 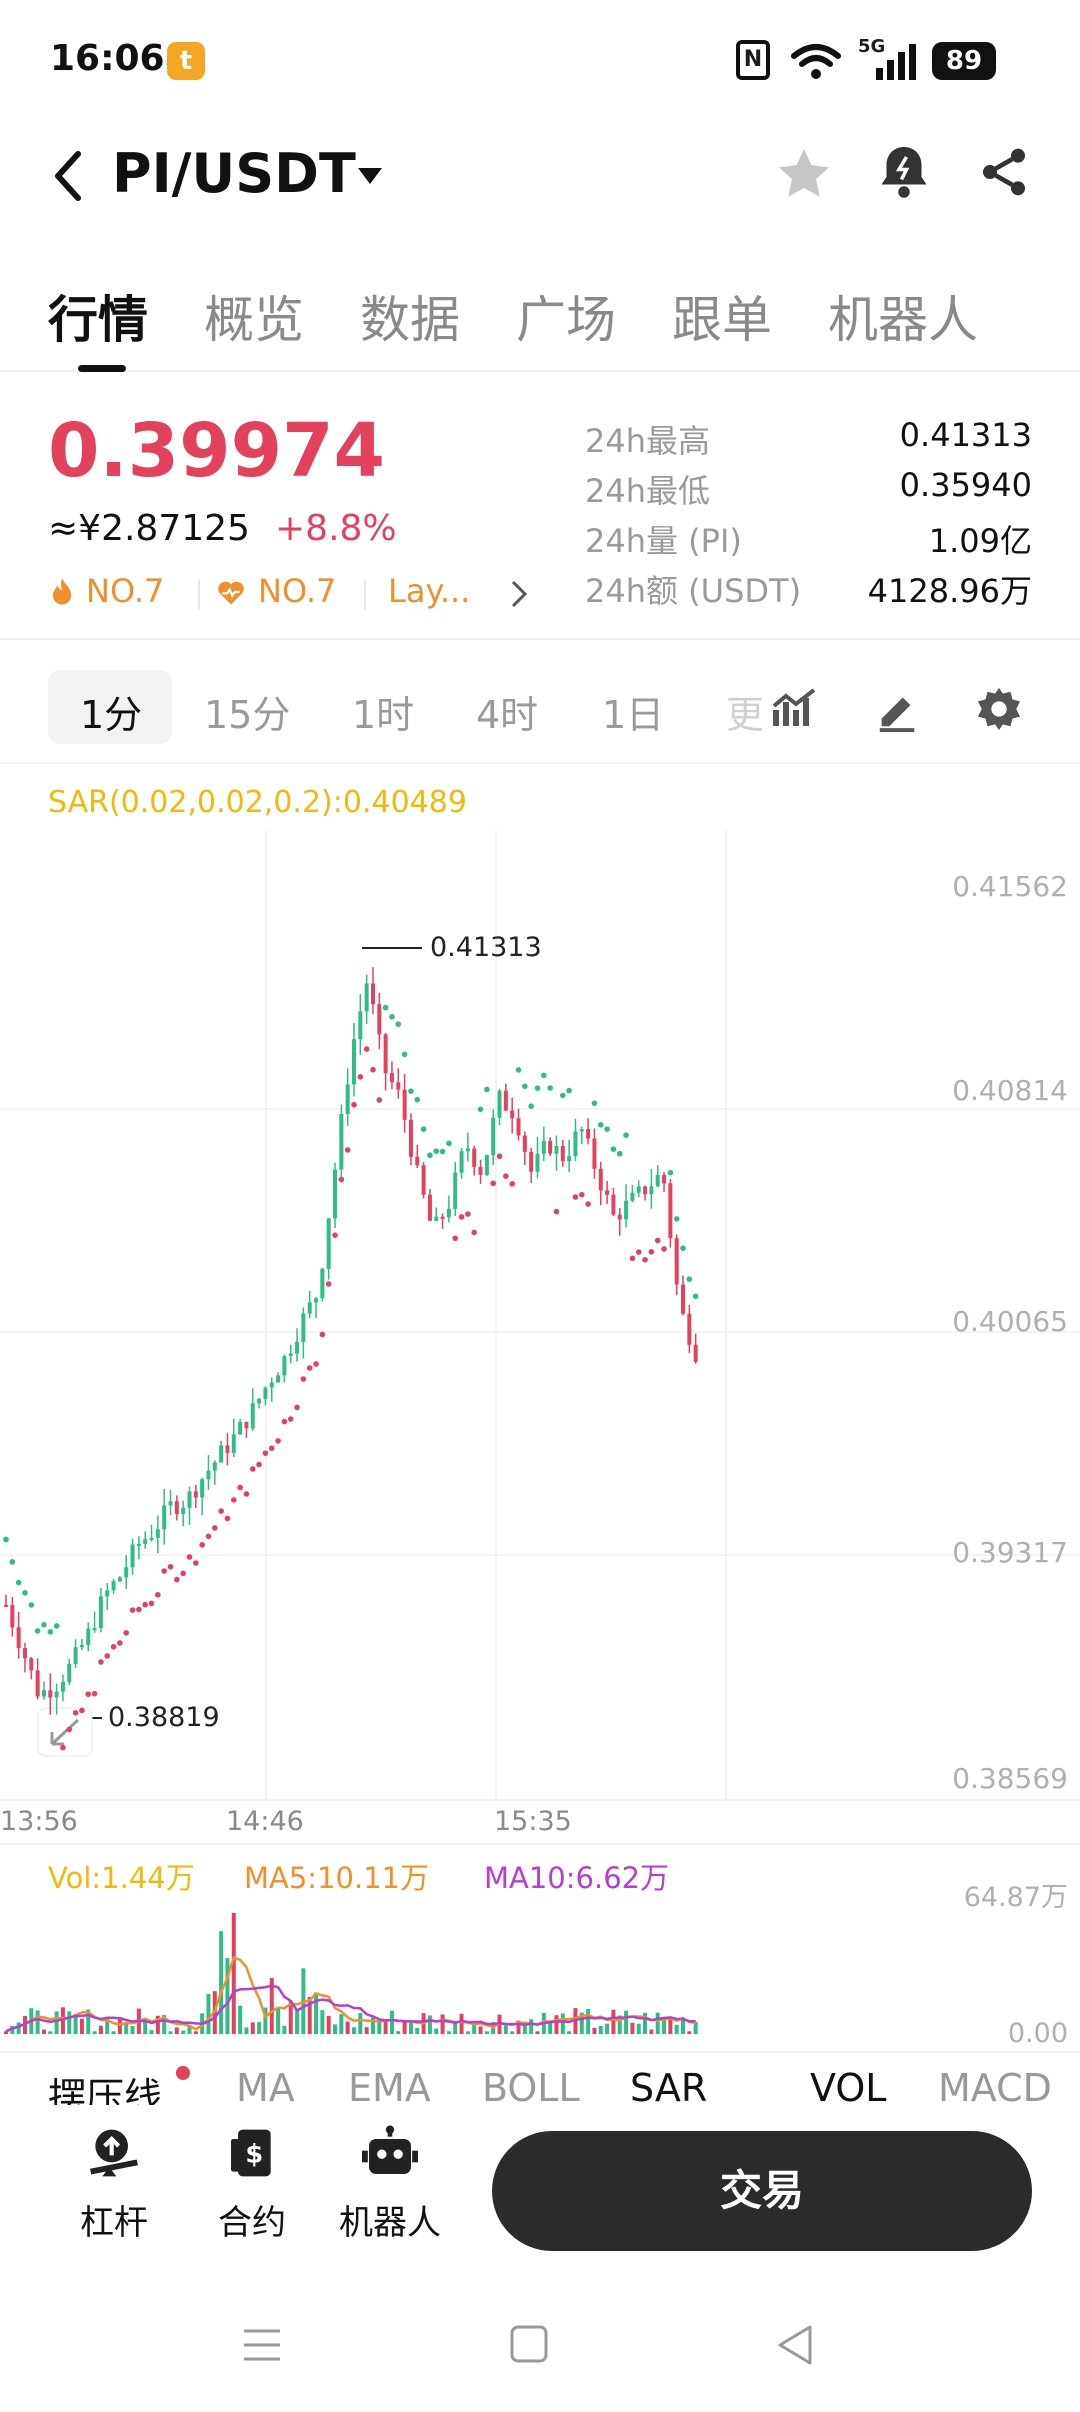 I want to click on indicator-tab: EMA, so click(x=389, y=2086).